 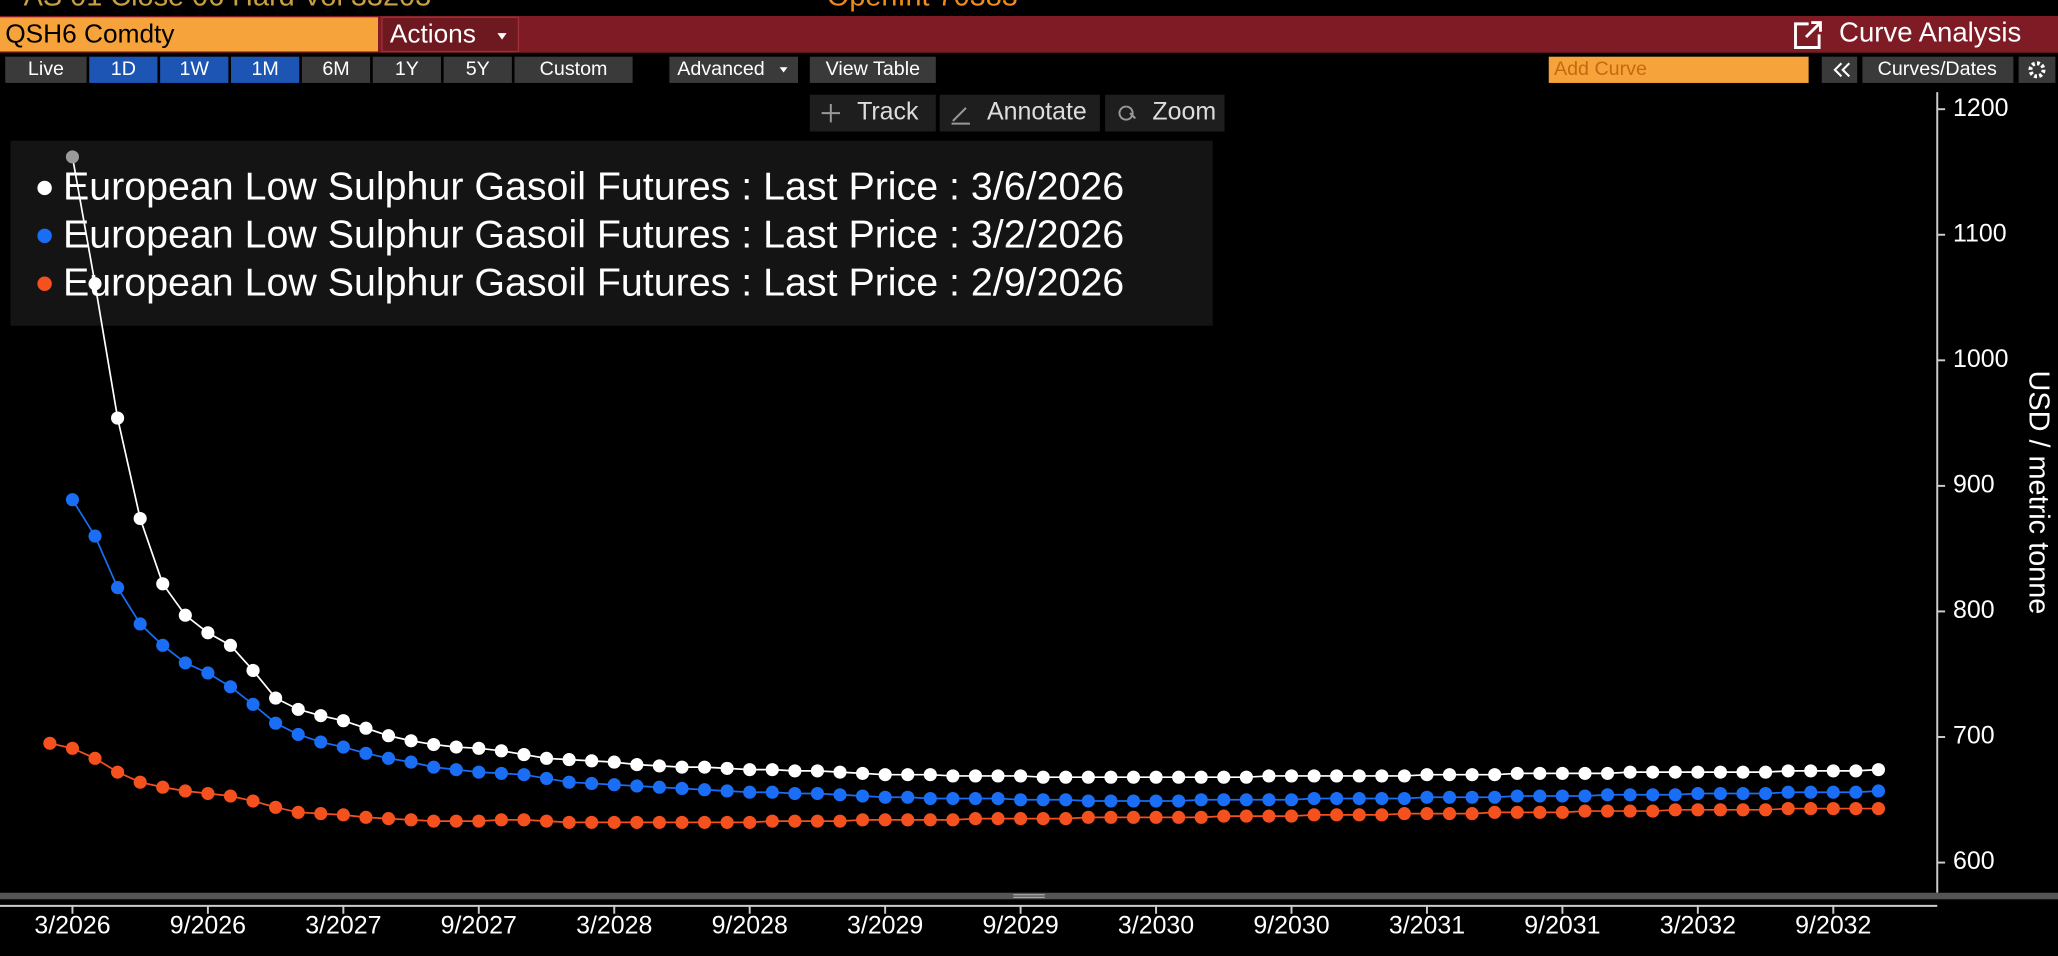 I want to click on y-tick-label: 600, so click(x=1974, y=861).